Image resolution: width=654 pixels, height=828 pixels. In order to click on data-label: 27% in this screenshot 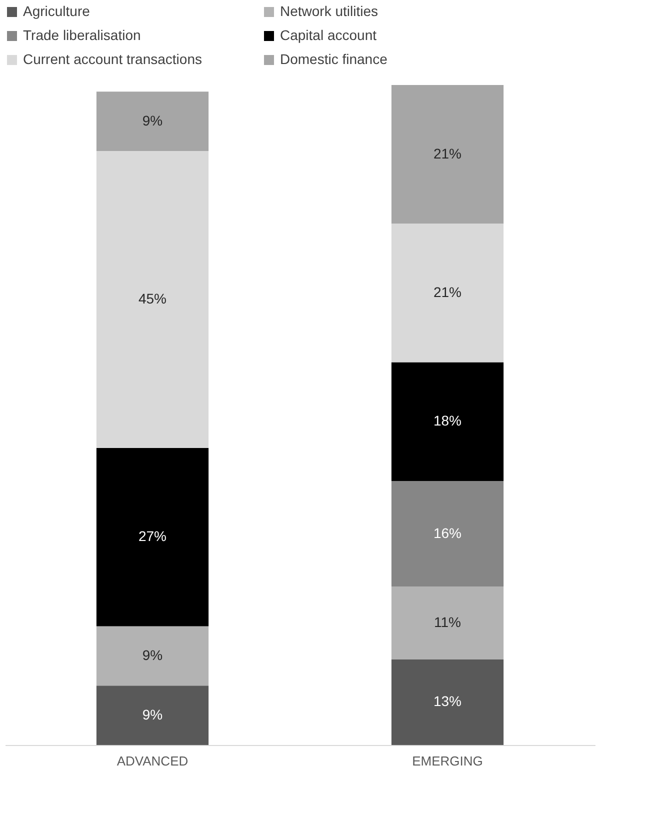, I will do `click(152, 536)`.